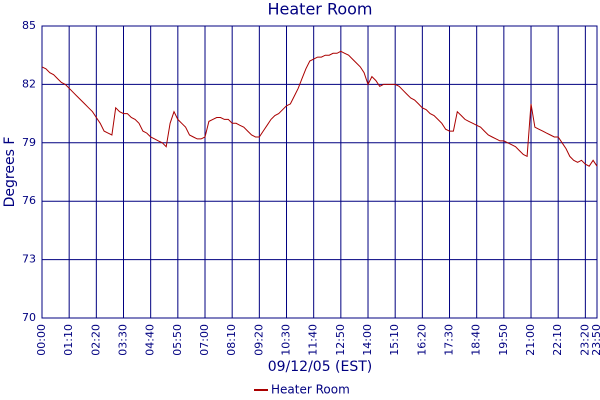 This screenshot has height=400, width=600. I want to click on x-tick-label: 17:30, so click(449, 340).